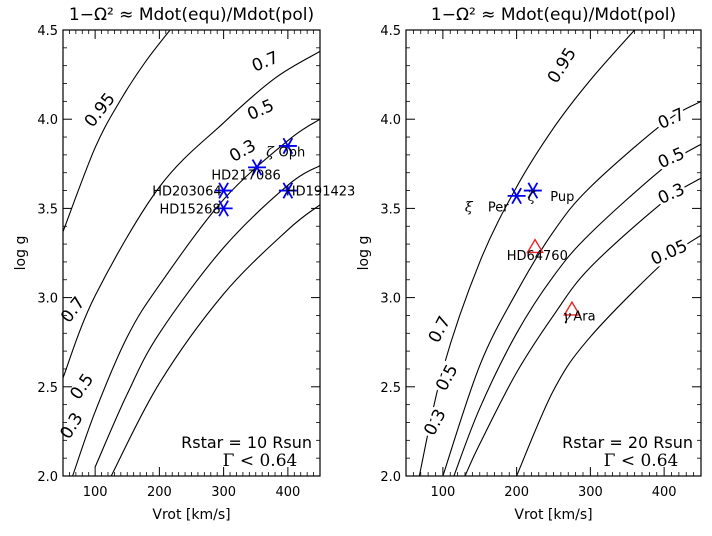  Describe the element at coordinates (245, 176) in the screenshot. I see `point-label: HD217086` at that location.